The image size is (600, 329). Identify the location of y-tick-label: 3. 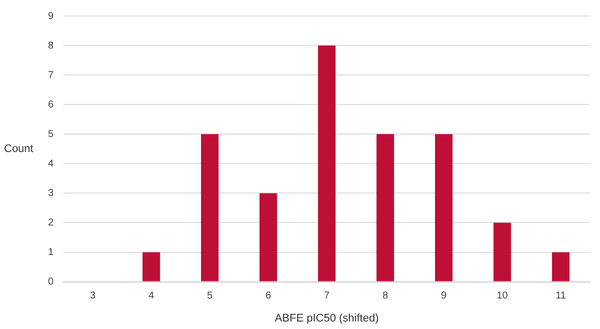
(51, 193).